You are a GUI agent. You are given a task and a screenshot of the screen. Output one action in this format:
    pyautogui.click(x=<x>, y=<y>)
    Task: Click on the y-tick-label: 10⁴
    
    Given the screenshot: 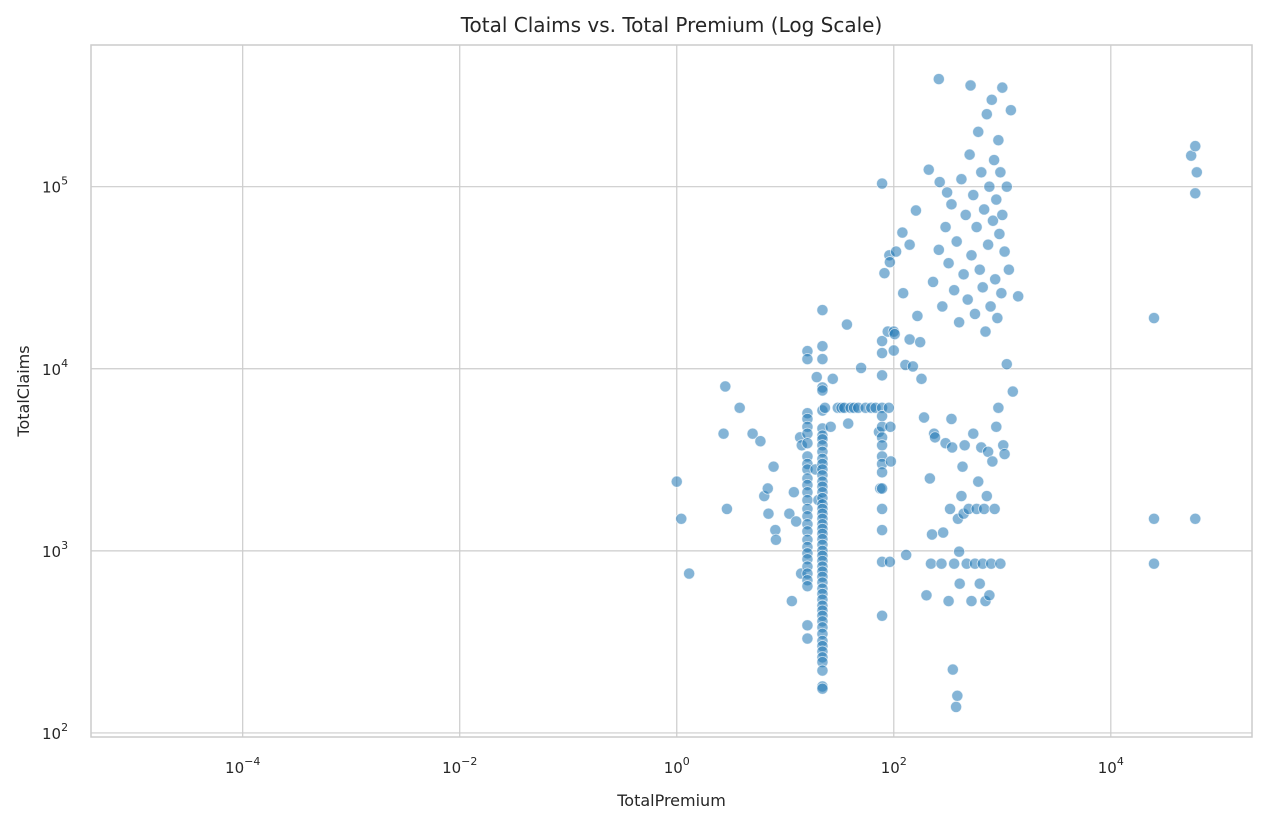 What is the action you would take?
    pyautogui.click(x=55, y=368)
    